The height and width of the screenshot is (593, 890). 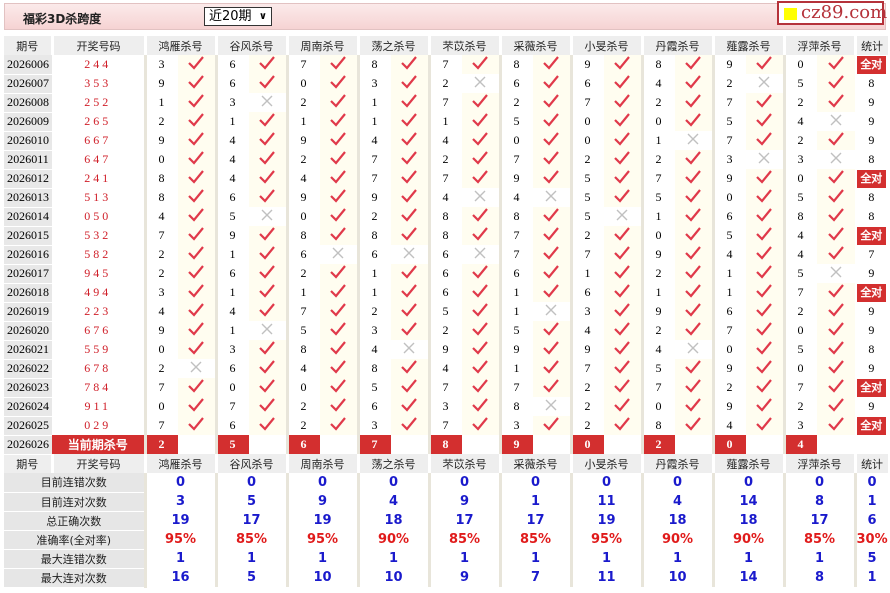 I want to click on kill-number: 7, so click(x=728, y=102).